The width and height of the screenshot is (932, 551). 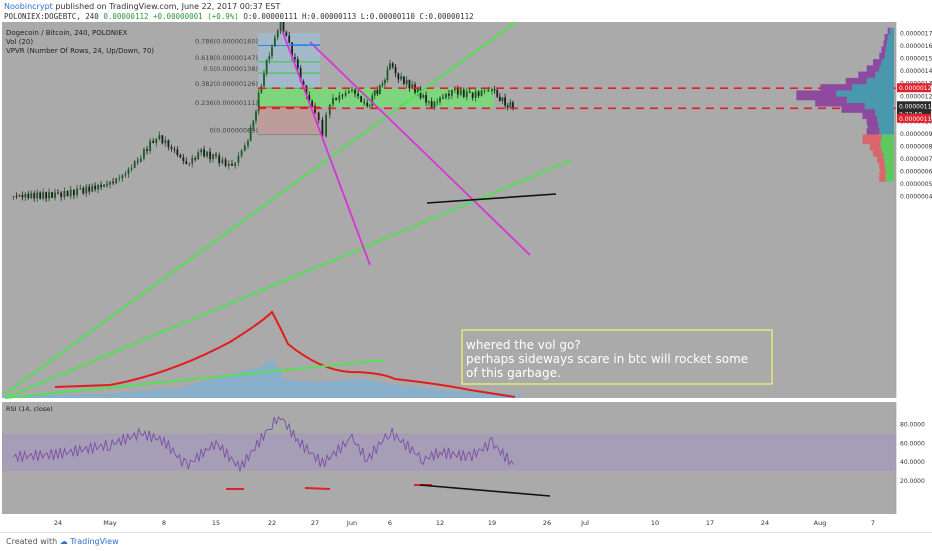 I want to click on tradingview-logo: ☁ TradingView, so click(x=89, y=541).